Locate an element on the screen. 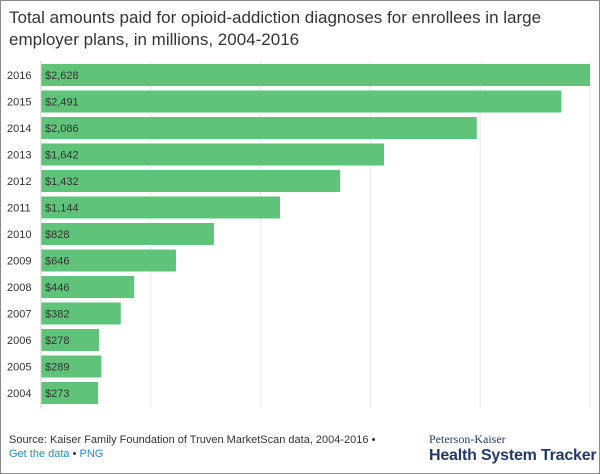 Image resolution: width=600 pixels, height=474 pixels. bar-2013 is located at coordinates (213, 154).